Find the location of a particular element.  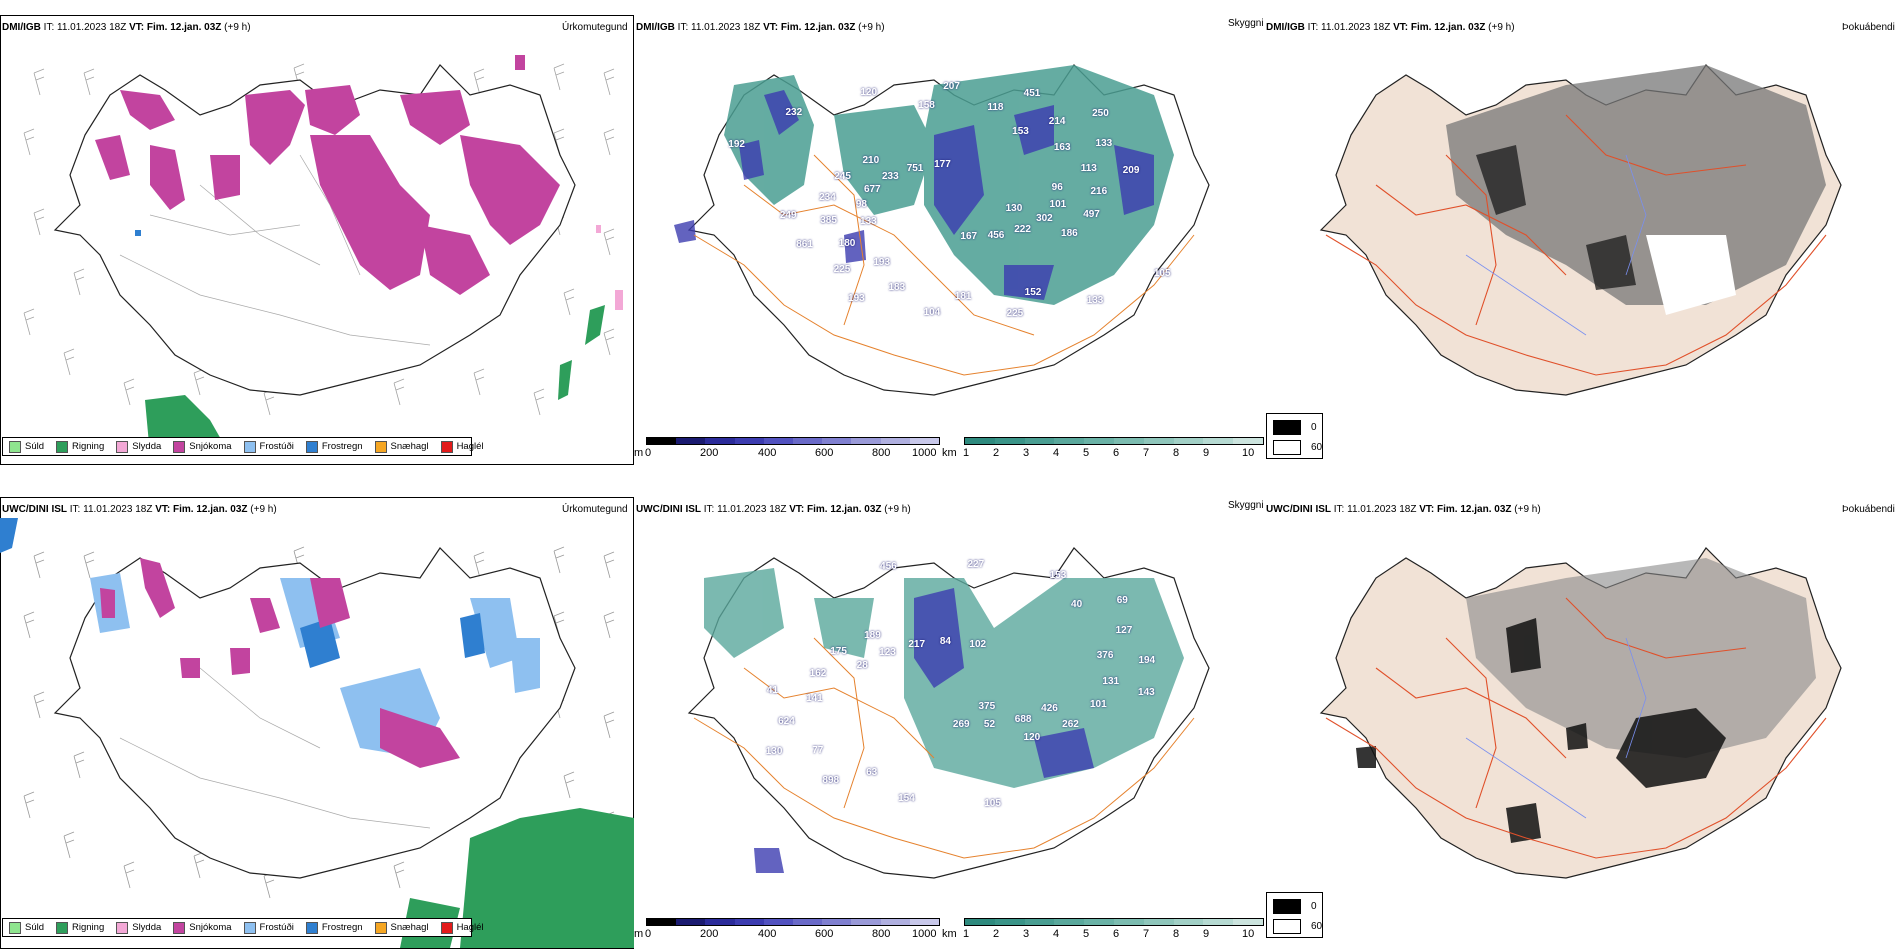

ceiling-label: 186 is located at coordinates (1069, 233).